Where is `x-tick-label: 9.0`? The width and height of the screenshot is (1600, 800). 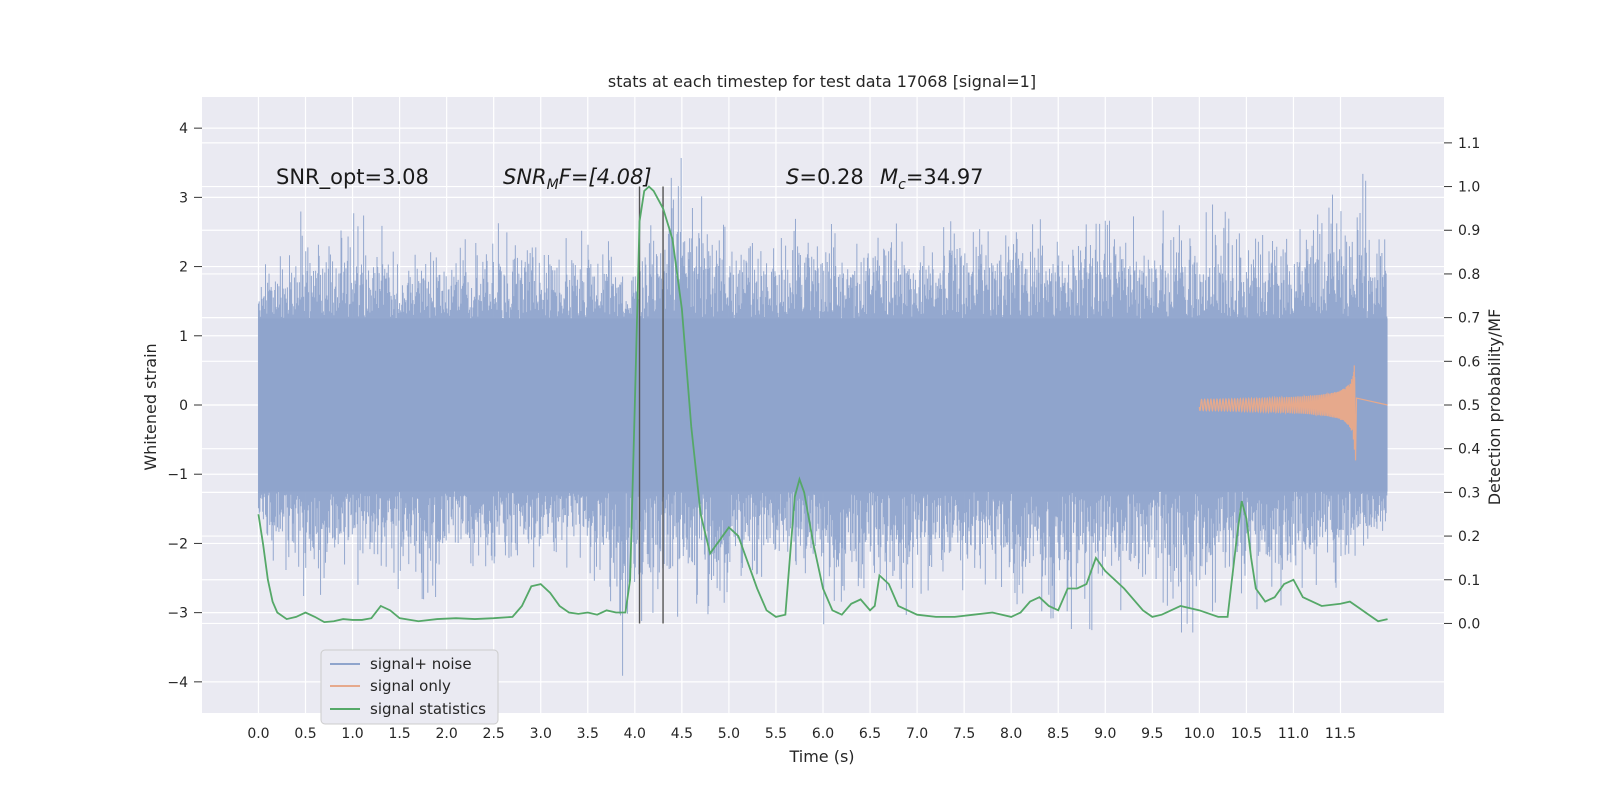 x-tick-label: 9.0 is located at coordinates (1105, 734).